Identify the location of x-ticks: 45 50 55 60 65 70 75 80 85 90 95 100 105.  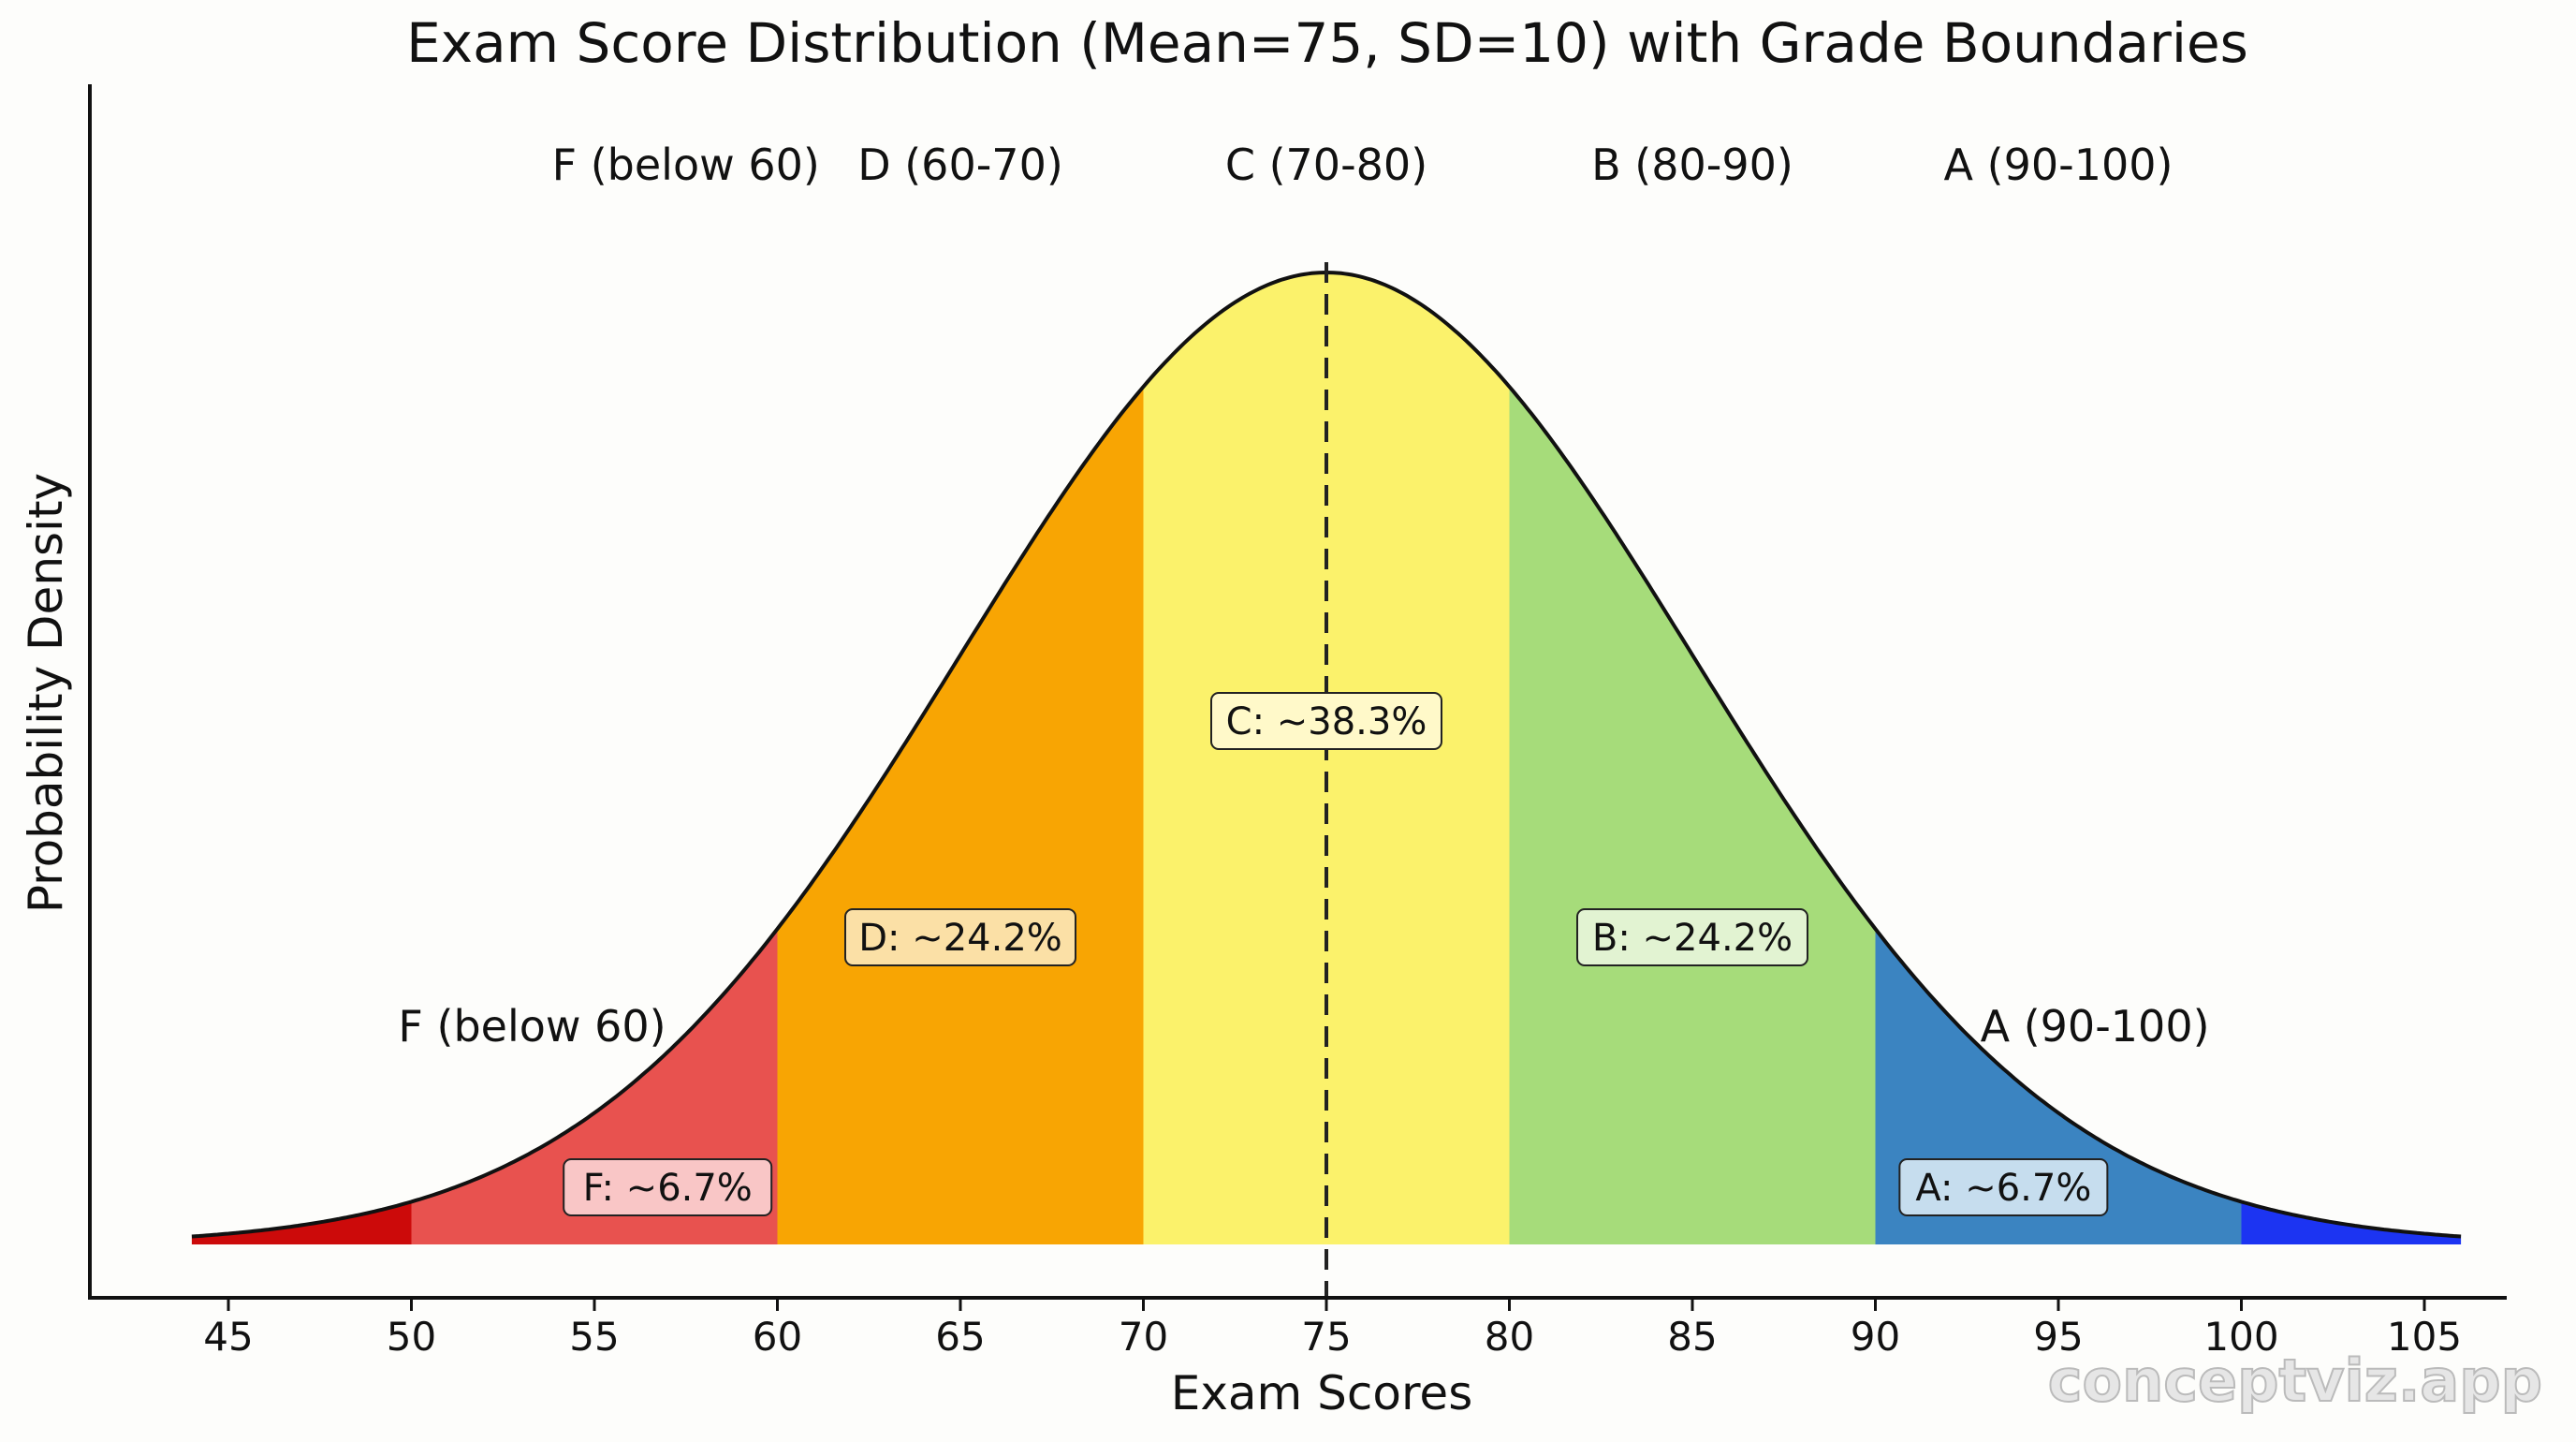
(1332, 1329).